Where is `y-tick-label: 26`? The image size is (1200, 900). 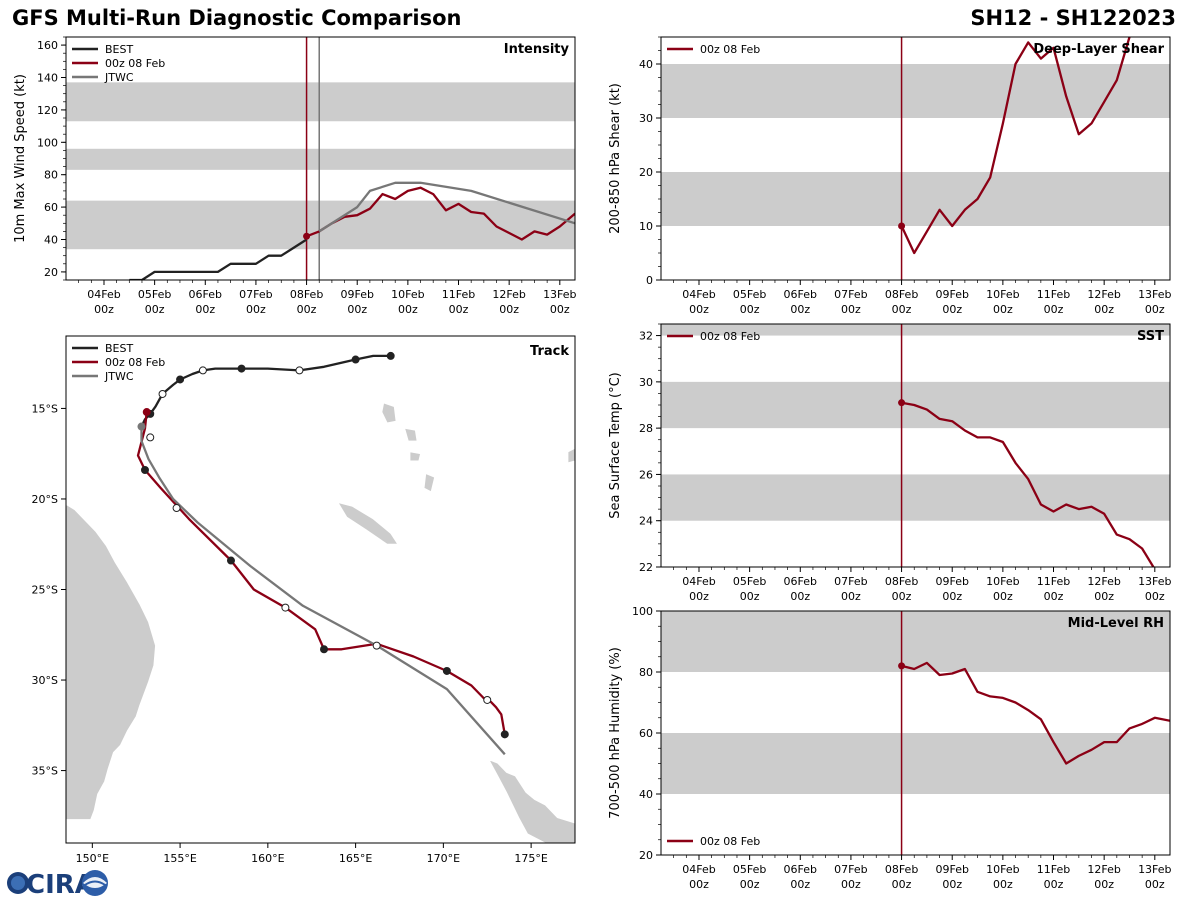
y-tick-label: 26 is located at coordinates (646, 474).